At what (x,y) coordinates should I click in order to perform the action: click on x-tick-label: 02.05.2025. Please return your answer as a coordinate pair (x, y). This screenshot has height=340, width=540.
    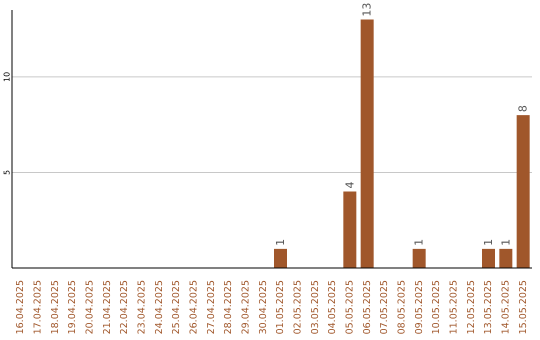
    Looking at the image, I should click on (298, 307).